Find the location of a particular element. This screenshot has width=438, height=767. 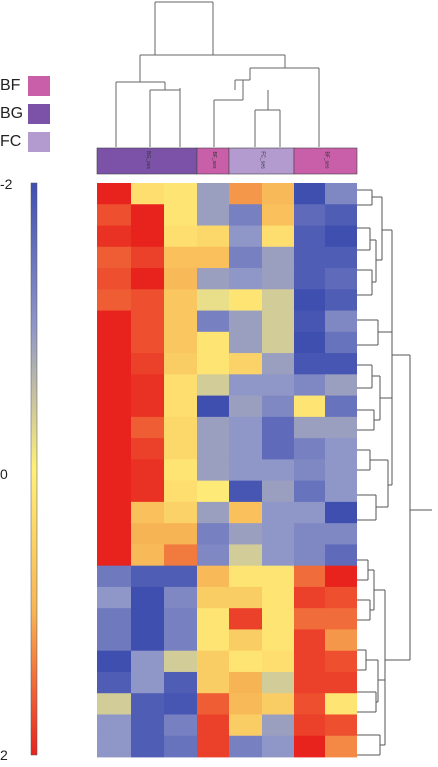

scale-min-label: -2 is located at coordinates (6, 184).